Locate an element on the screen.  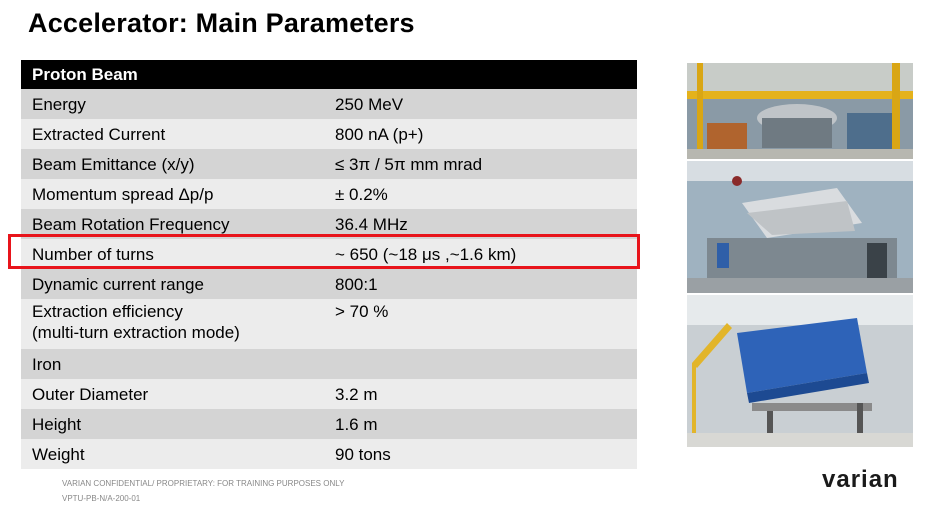
table-row: Outer Diameter 3.2 m is located at coordinates (329, 394).